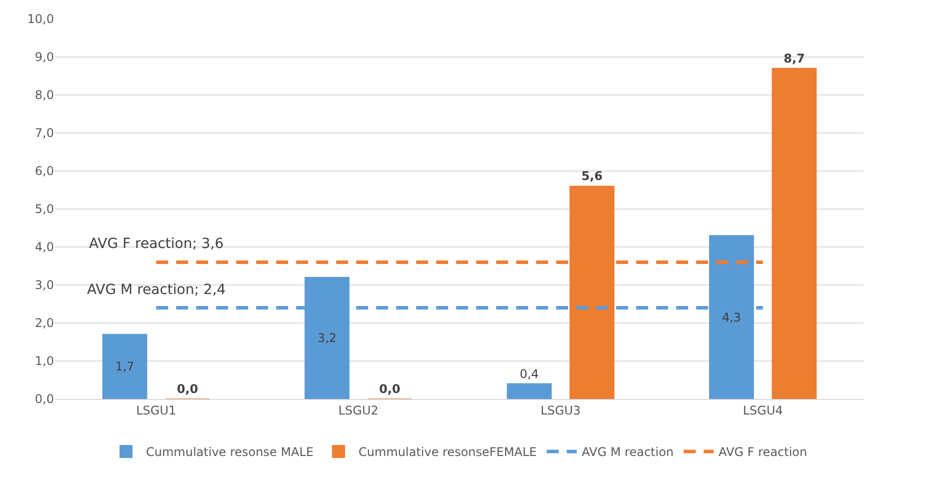  Describe the element at coordinates (40, 19) in the screenshot. I see `y-tick-label: 10,0` at that location.